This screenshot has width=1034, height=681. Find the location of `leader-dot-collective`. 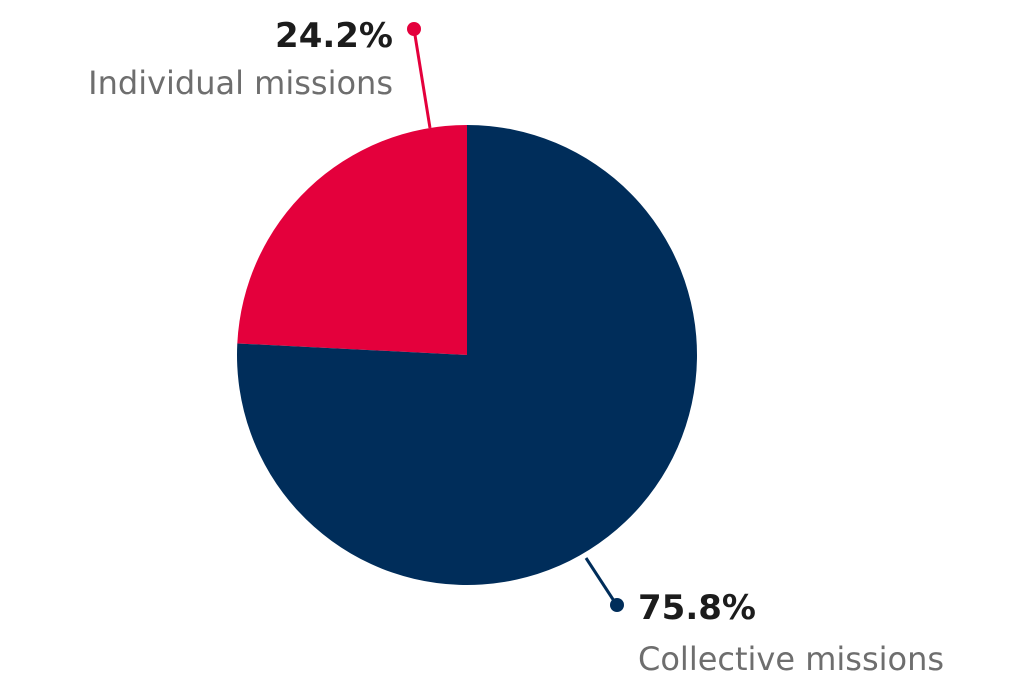

leader-dot-collective is located at coordinates (617, 605).